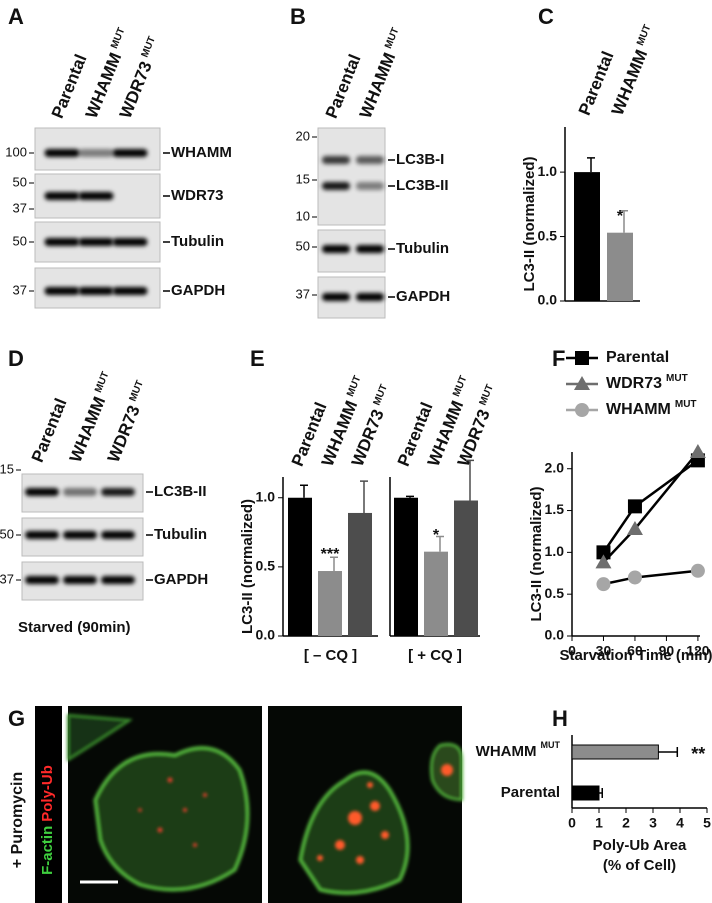  I want to click on x-tick-label: 90, so click(667, 651).